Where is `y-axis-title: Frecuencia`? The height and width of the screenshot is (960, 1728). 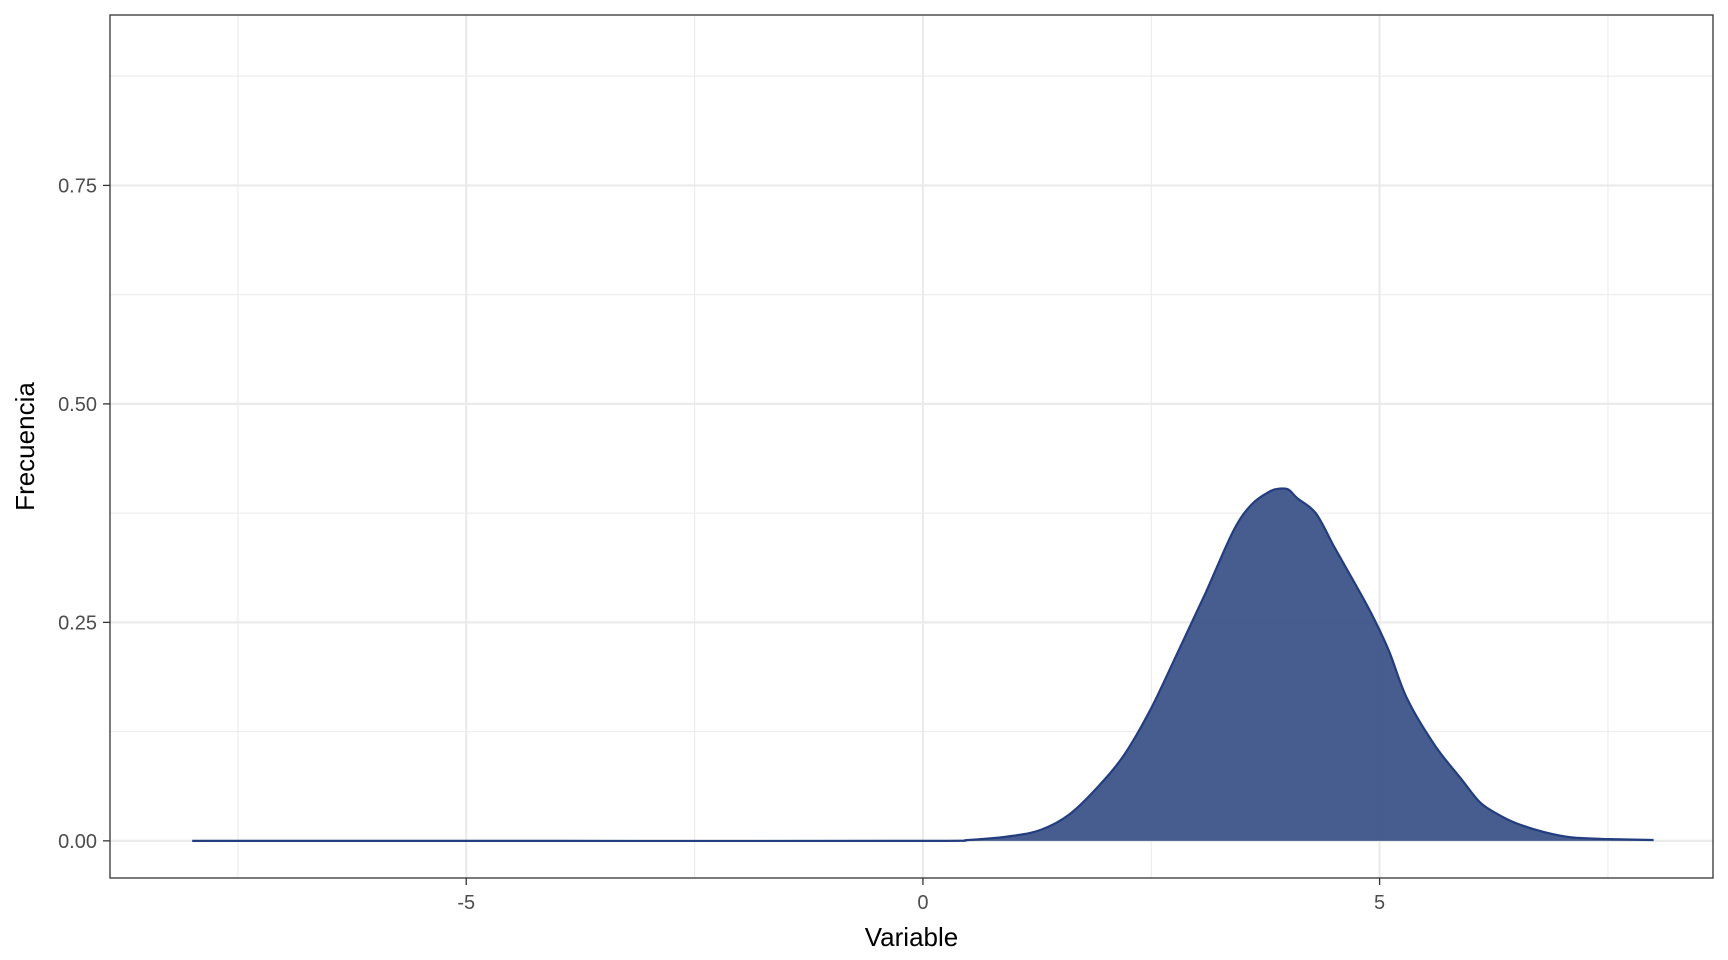
y-axis-title: Frecuencia is located at coordinates (25, 446).